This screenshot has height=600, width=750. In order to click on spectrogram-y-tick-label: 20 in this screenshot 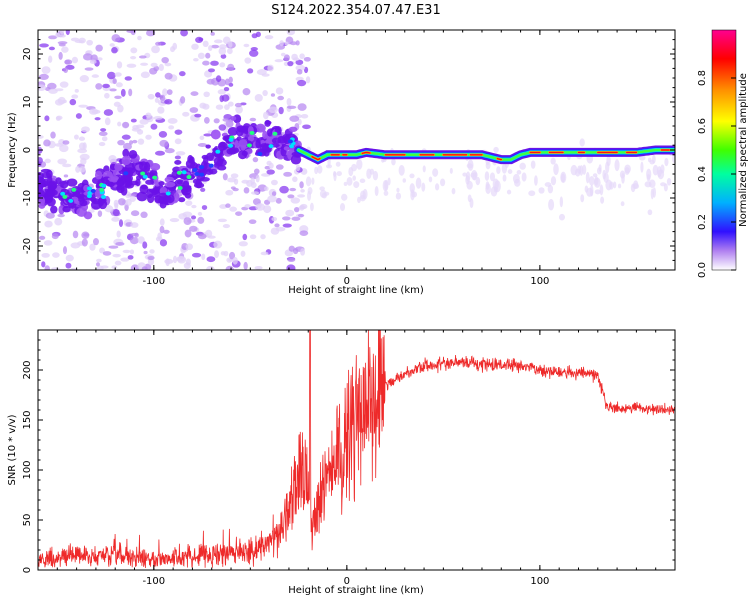, I will do `click(27, 54)`.